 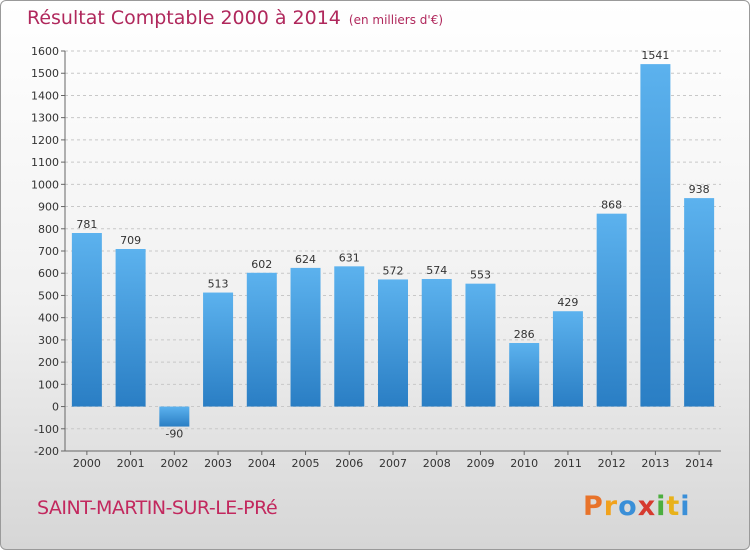 I want to click on bar-2012, so click(x=611, y=310).